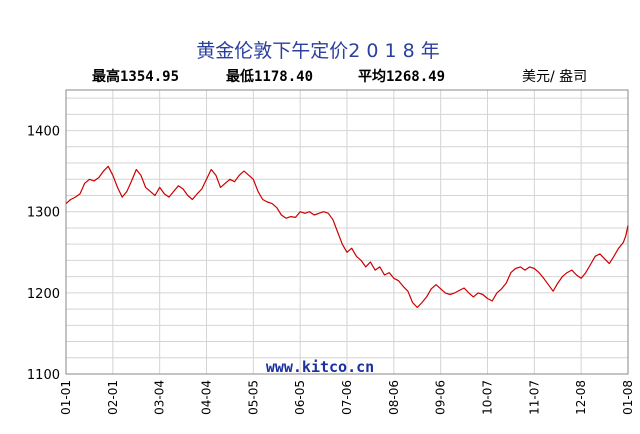 This screenshot has width=640, height=434. Describe the element at coordinates (113, 397) in the screenshot. I see `x-tick-label: 02-01` at that location.